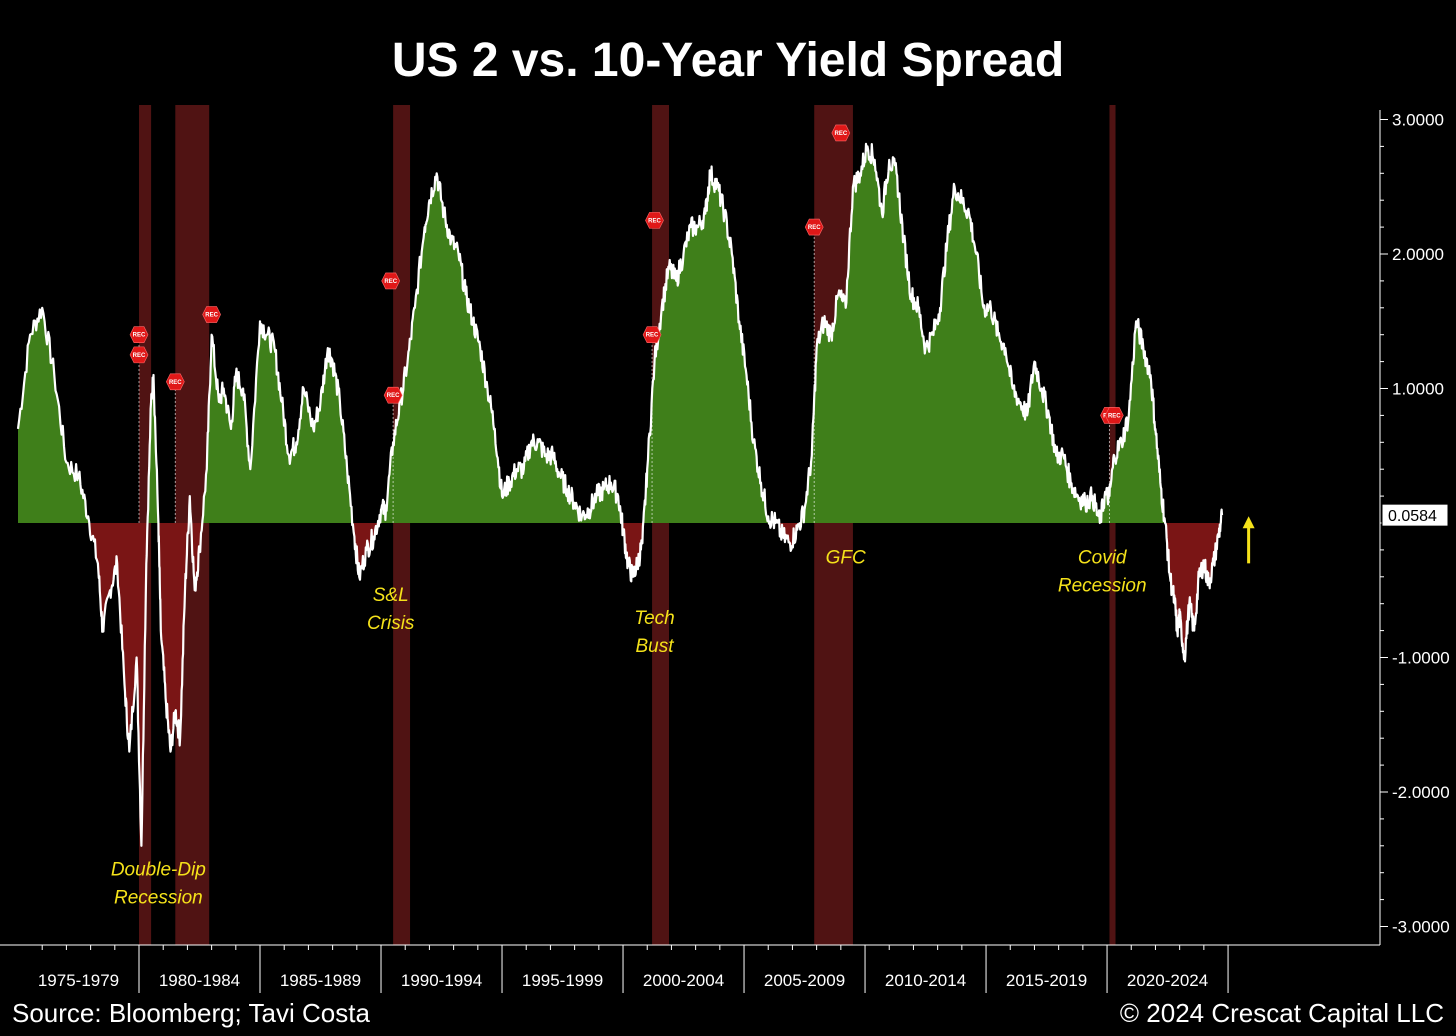  Describe the element at coordinates (654, 618) in the screenshot. I see `annotation-line: Tech` at that location.